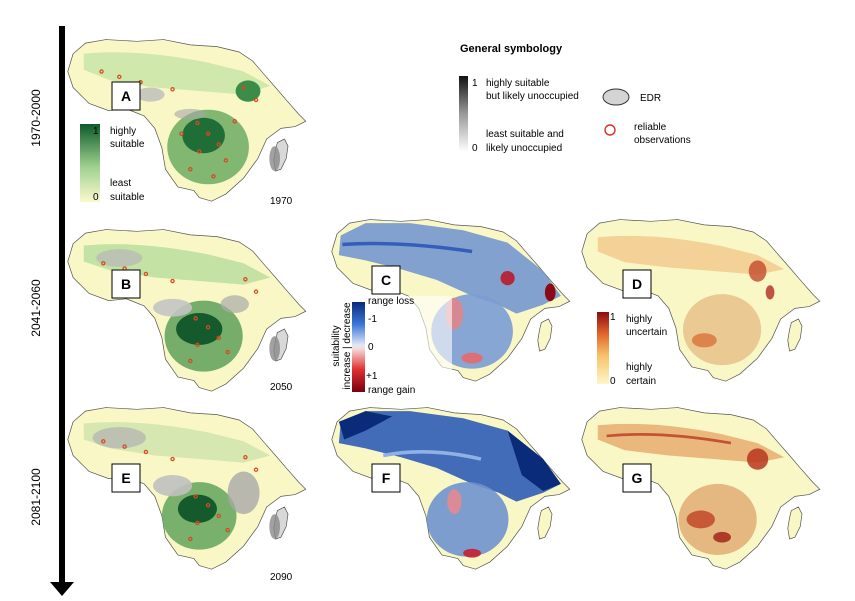 This screenshot has width=855, height=601. What do you see at coordinates (391, 390) in the screenshot?
I see `change-range-gain: range gain` at bounding box center [391, 390].